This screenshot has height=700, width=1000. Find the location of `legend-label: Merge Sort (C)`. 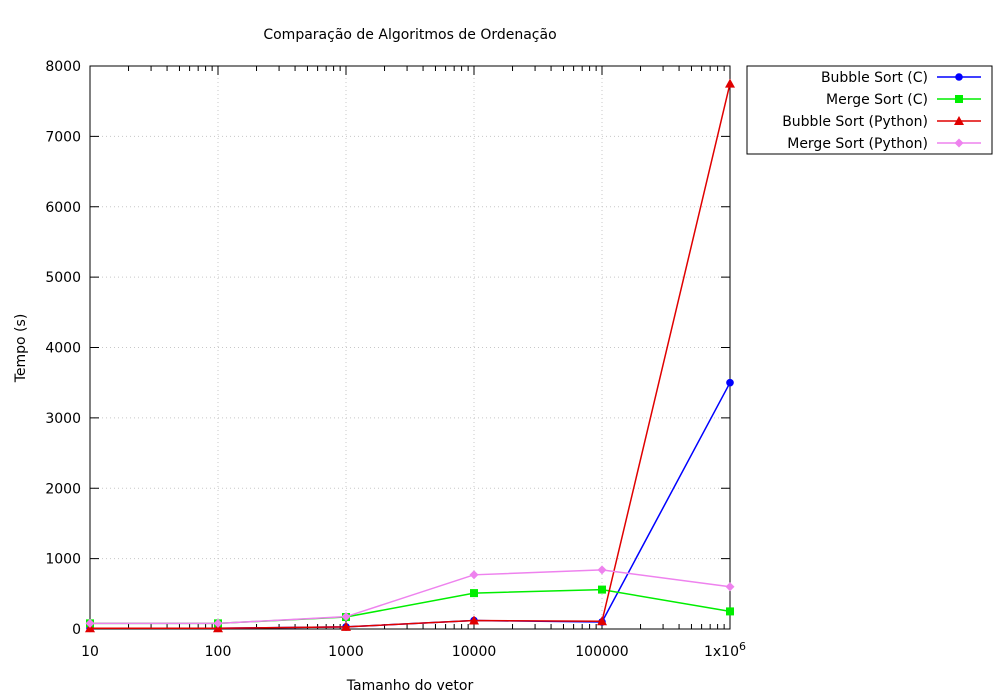

legend-label: Merge Sort (C) is located at coordinates (877, 100).